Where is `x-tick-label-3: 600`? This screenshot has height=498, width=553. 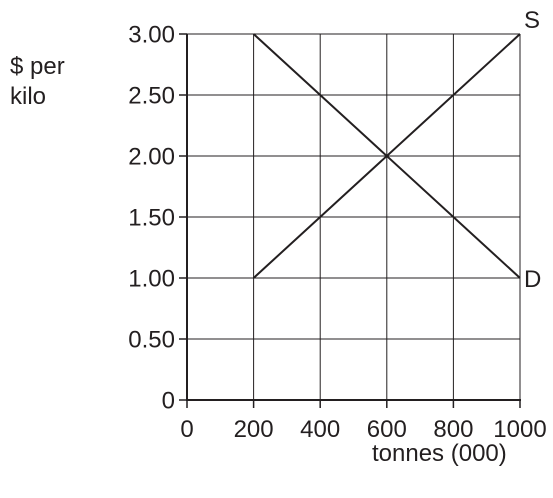
x-tick-label-3: 600 is located at coordinates (387, 429).